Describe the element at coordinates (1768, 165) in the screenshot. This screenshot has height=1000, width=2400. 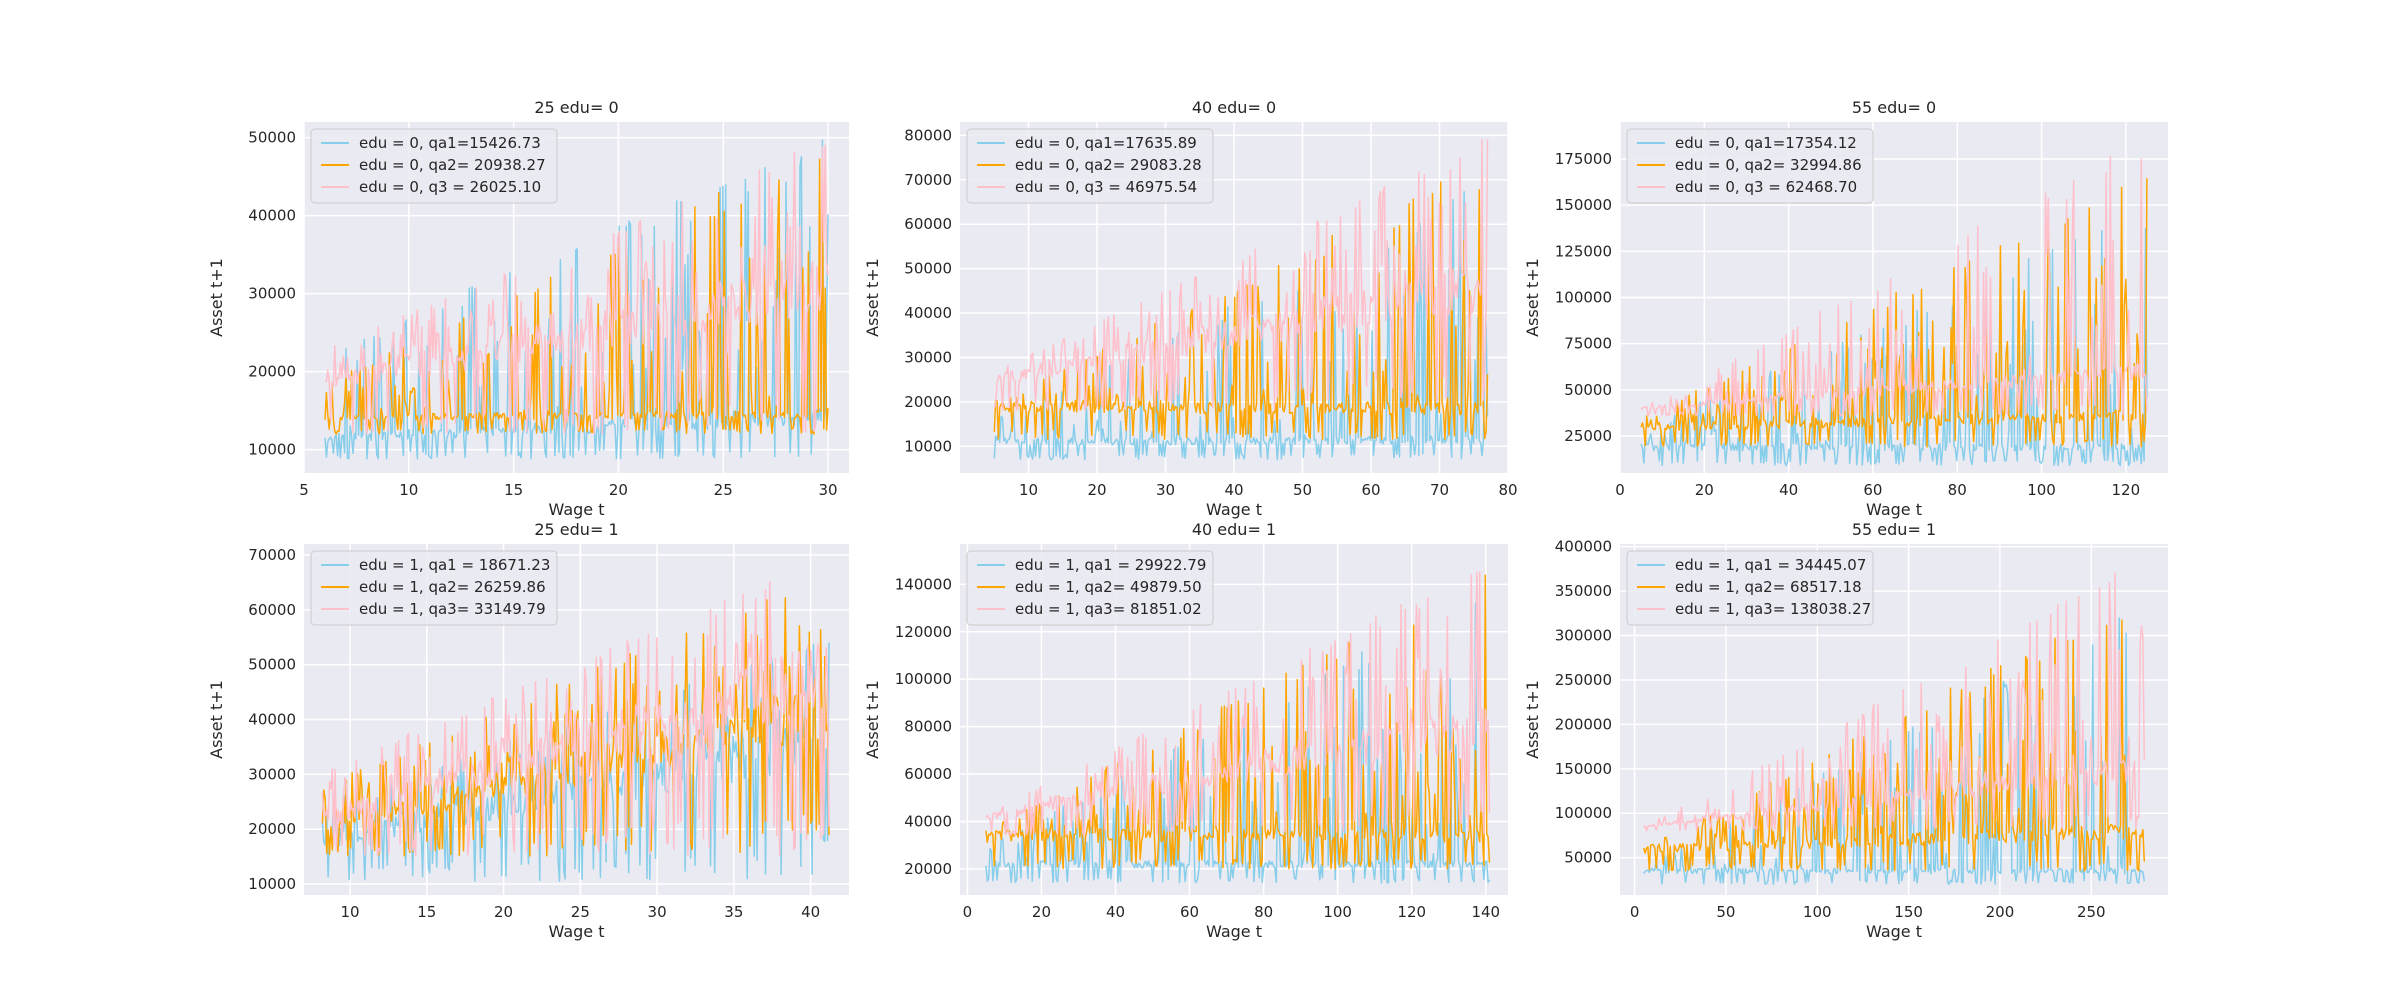
I see `legend-label: edu = 0, qa2= 32994.86` at that location.